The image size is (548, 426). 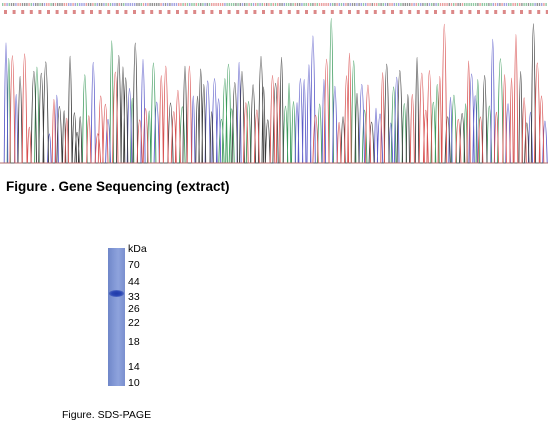 What do you see at coordinates (134, 309) in the screenshot?
I see `marker-26: 26` at bounding box center [134, 309].